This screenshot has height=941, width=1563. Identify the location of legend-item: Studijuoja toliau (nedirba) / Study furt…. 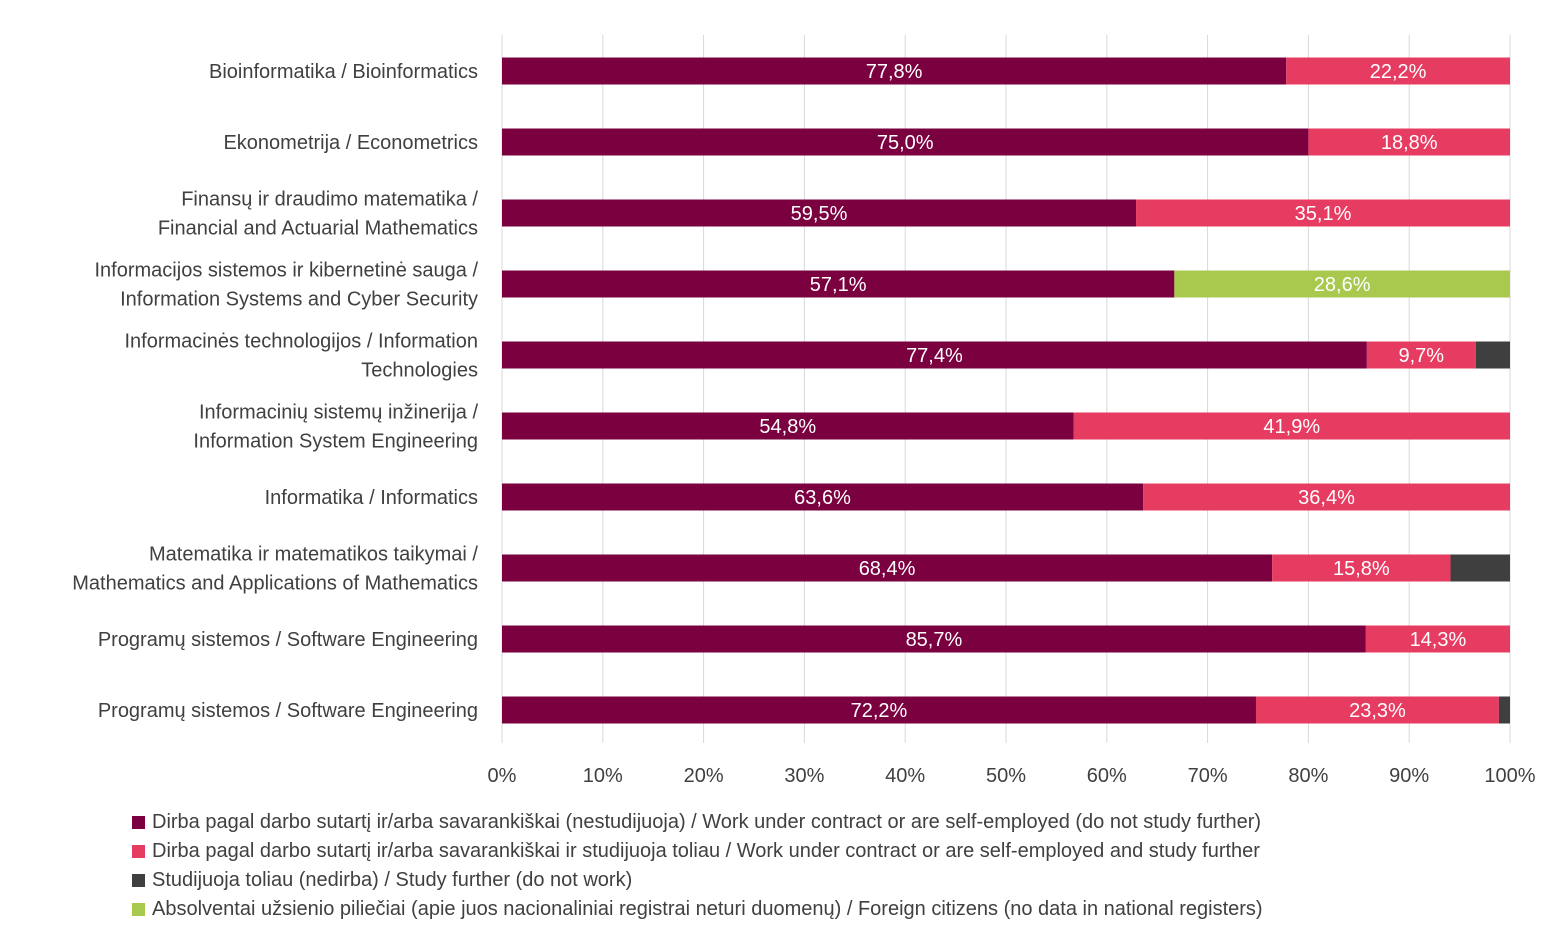
(697, 880).